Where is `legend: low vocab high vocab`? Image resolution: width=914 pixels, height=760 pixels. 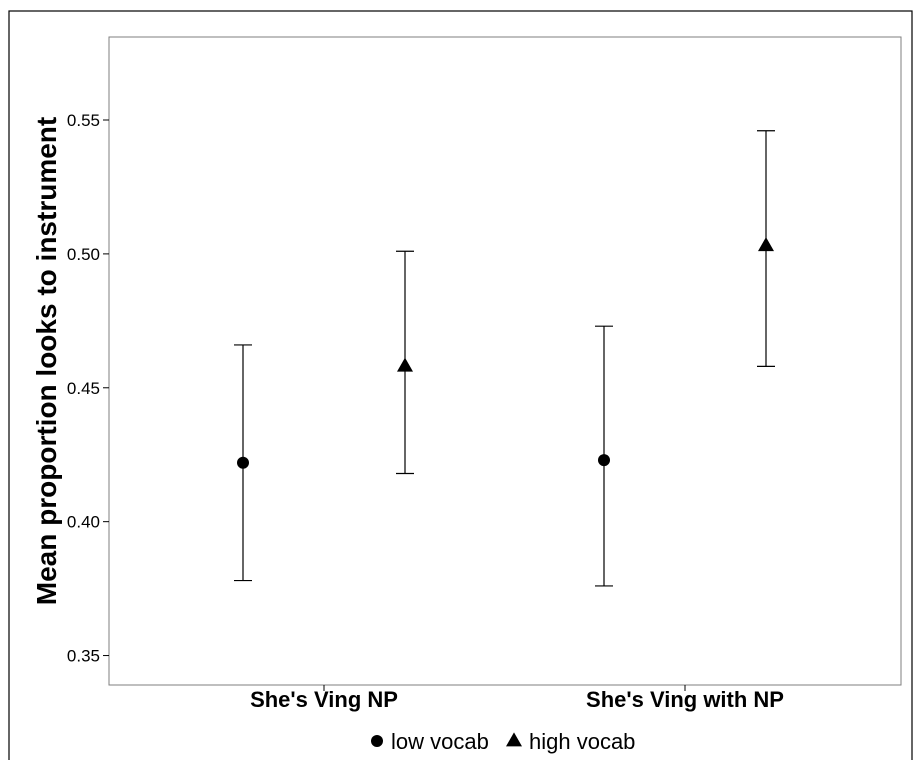
legend: low vocab high vocab is located at coordinates (503, 741).